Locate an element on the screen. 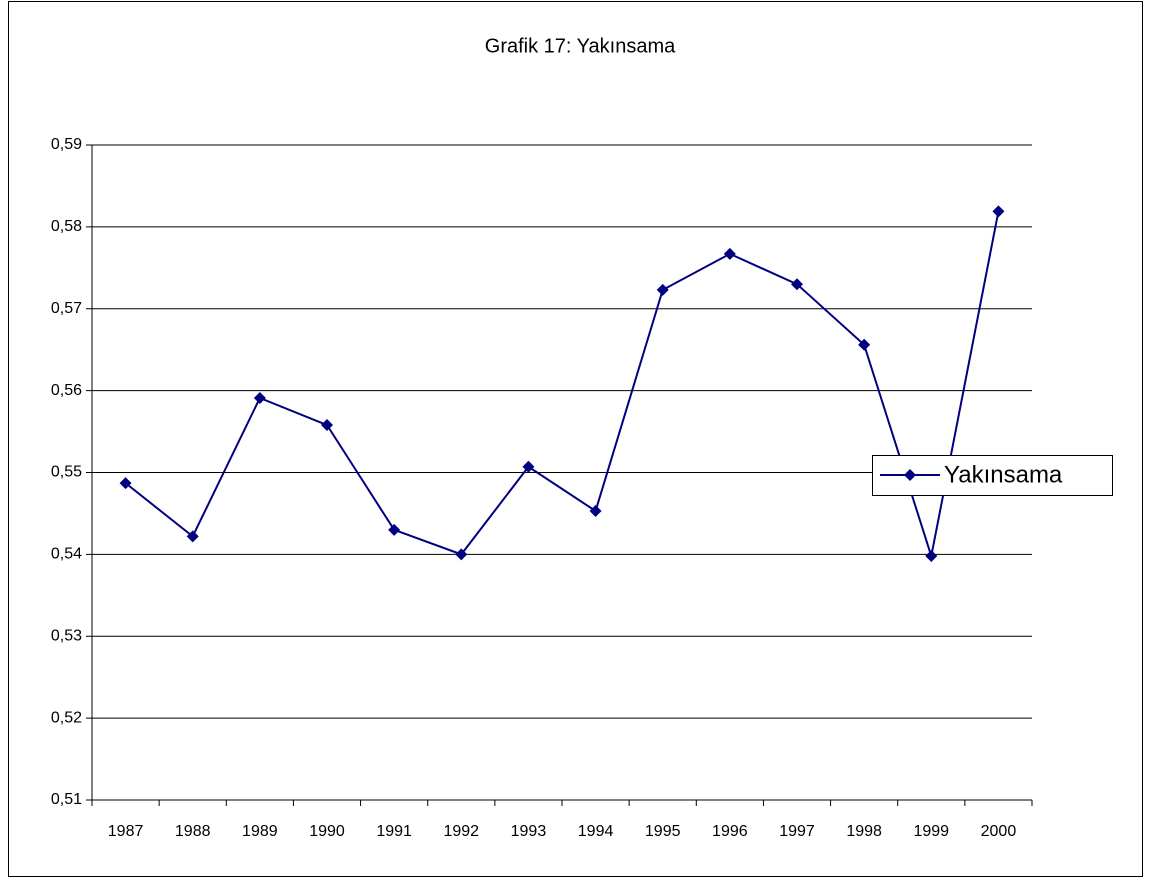 The height and width of the screenshot is (879, 1151). legend-label: Yakınsama is located at coordinates (1003, 474).